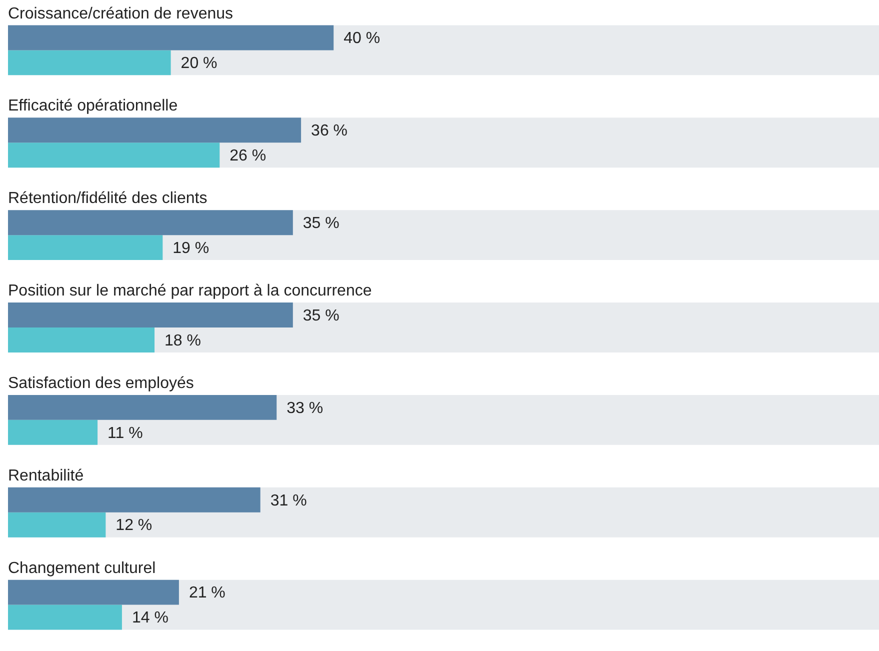 The image size is (879, 651). I want to click on data-label: 40 %, so click(362, 39).